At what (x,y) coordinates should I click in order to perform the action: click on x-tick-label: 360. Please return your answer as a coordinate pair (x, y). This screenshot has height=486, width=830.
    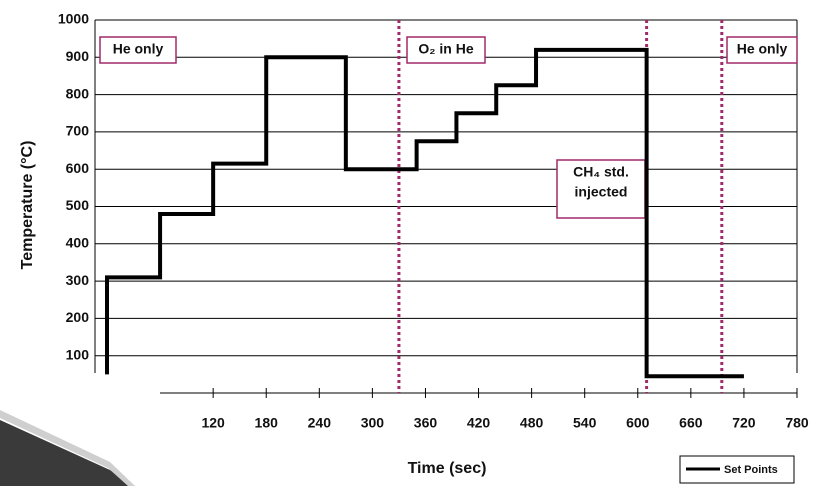
    Looking at the image, I should click on (426, 423).